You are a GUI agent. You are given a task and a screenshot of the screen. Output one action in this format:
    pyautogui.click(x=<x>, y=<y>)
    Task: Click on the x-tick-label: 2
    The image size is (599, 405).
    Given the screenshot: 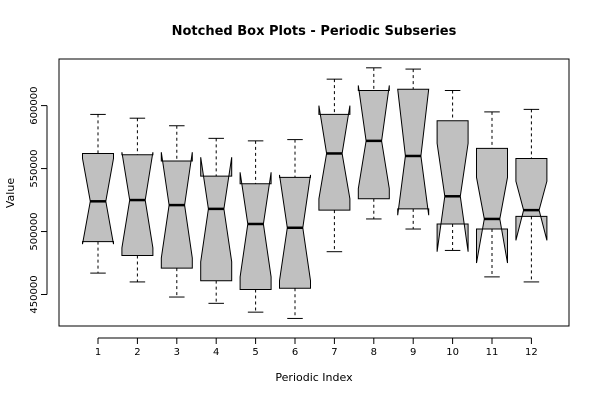 What is the action you would take?
    pyautogui.click(x=137, y=352)
    